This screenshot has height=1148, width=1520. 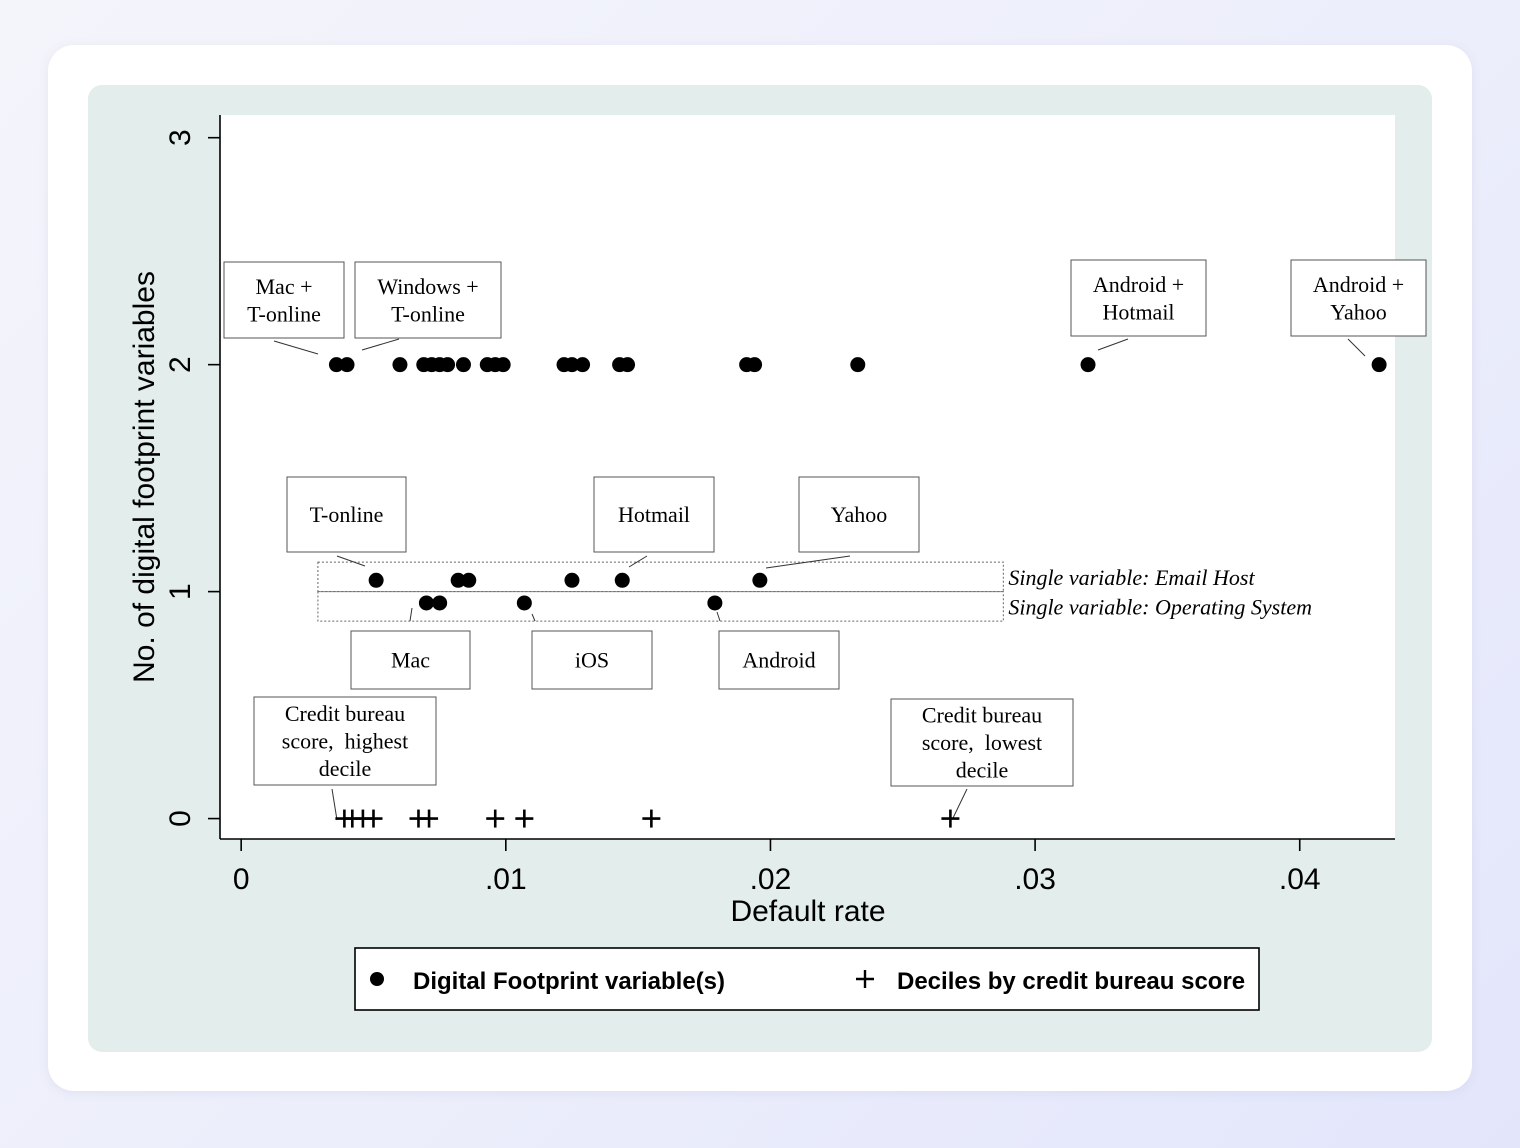 I want to click on legend-circle-marker, so click(x=377, y=979).